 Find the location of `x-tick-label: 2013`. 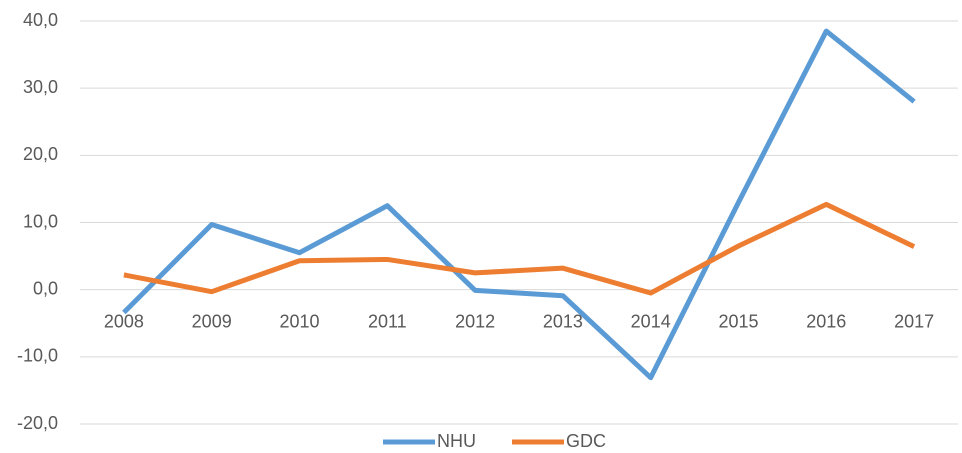

x-tick-label: 2013 is located at coordinates (563, 321).